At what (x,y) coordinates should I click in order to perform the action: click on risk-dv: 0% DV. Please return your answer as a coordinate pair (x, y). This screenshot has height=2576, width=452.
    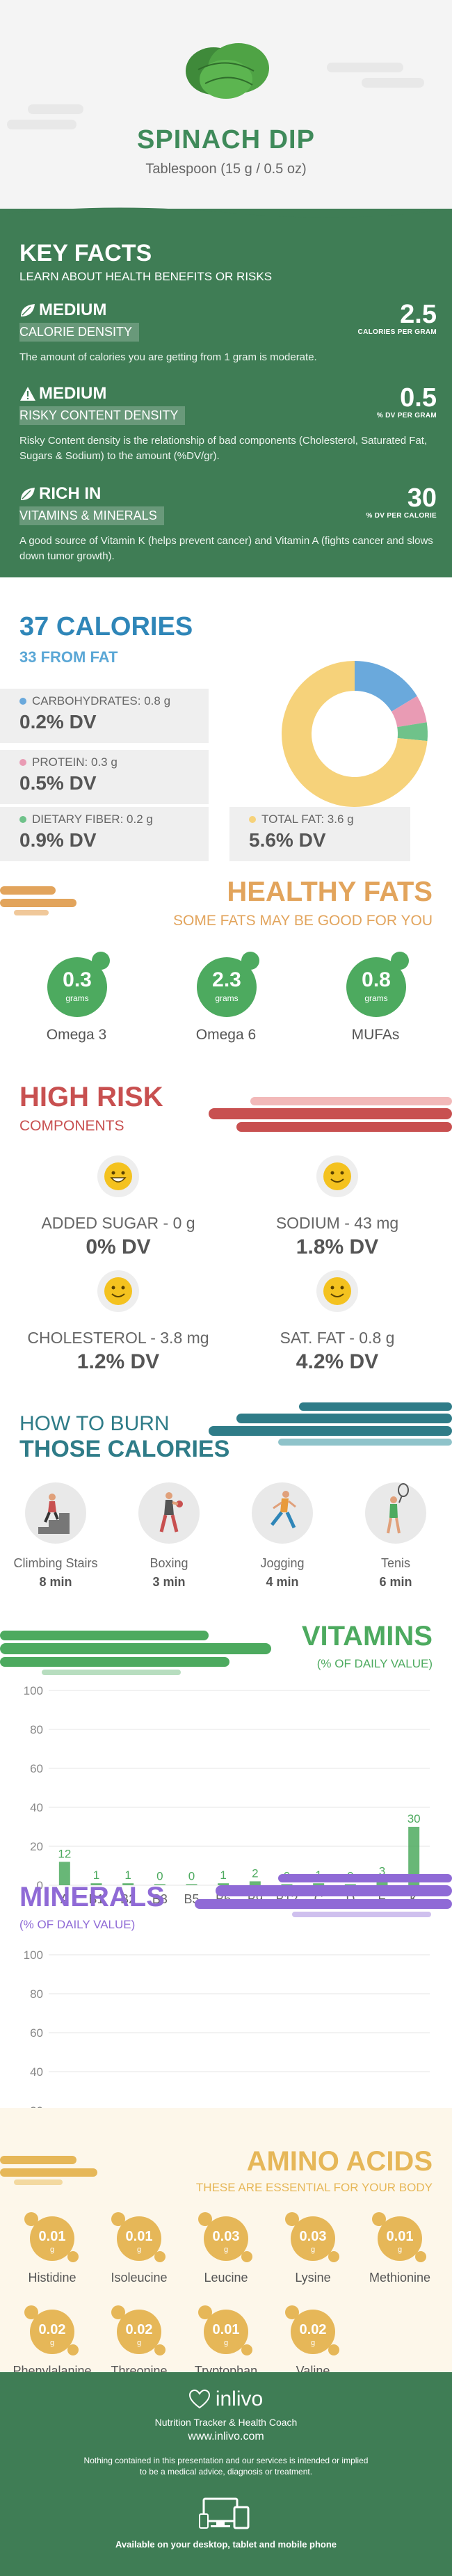
    Looking at the image, I should click on (118, 1246).